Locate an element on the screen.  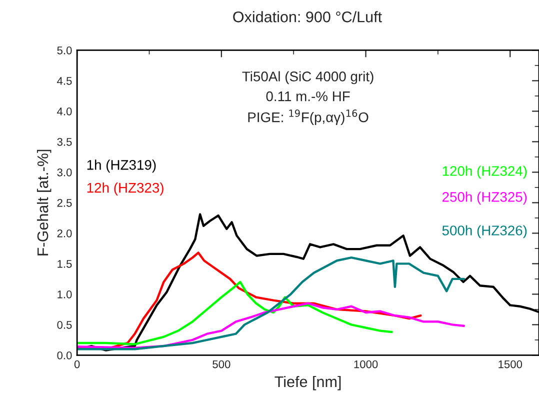
text: 120h (HZ324) is located at coordinates (484, 172).